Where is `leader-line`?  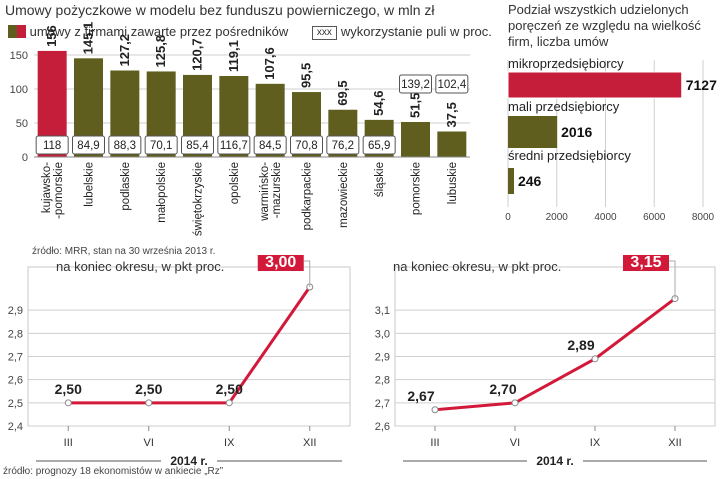 leader-line is located at coordinates (672, 279).